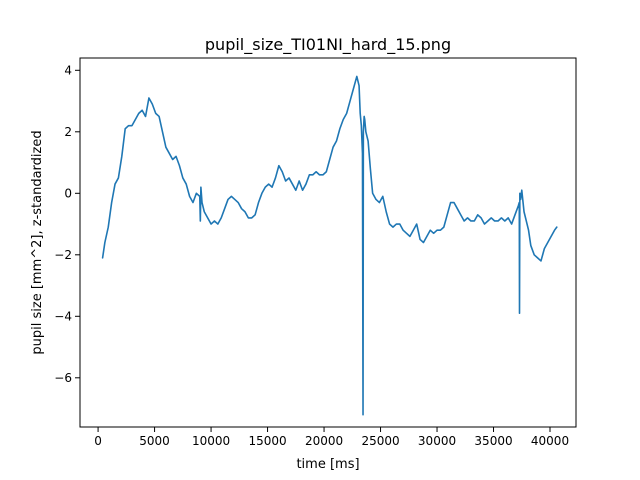 This screenshot has height=480, width=640. Describe the element at coordinates (154, 441) in the screenshot. I see `x-tick-label: 5000` at that location.